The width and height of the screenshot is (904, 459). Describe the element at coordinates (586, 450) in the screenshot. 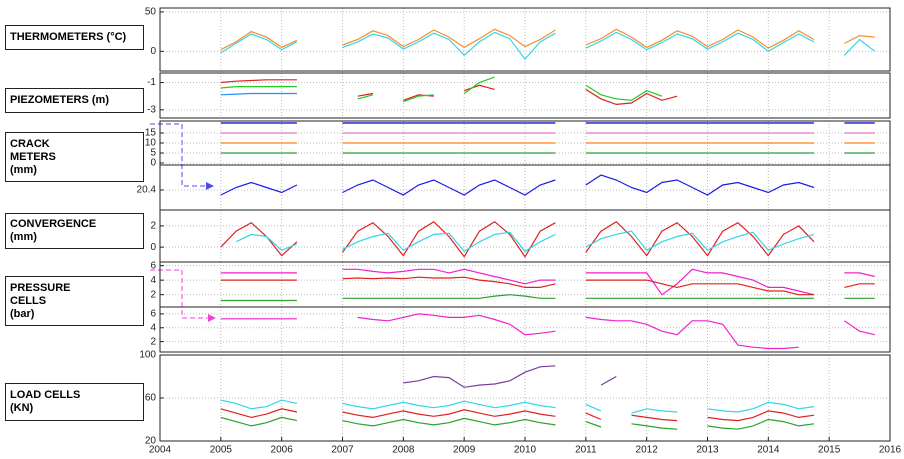

I see `x-tick-label: 2011` at that location.